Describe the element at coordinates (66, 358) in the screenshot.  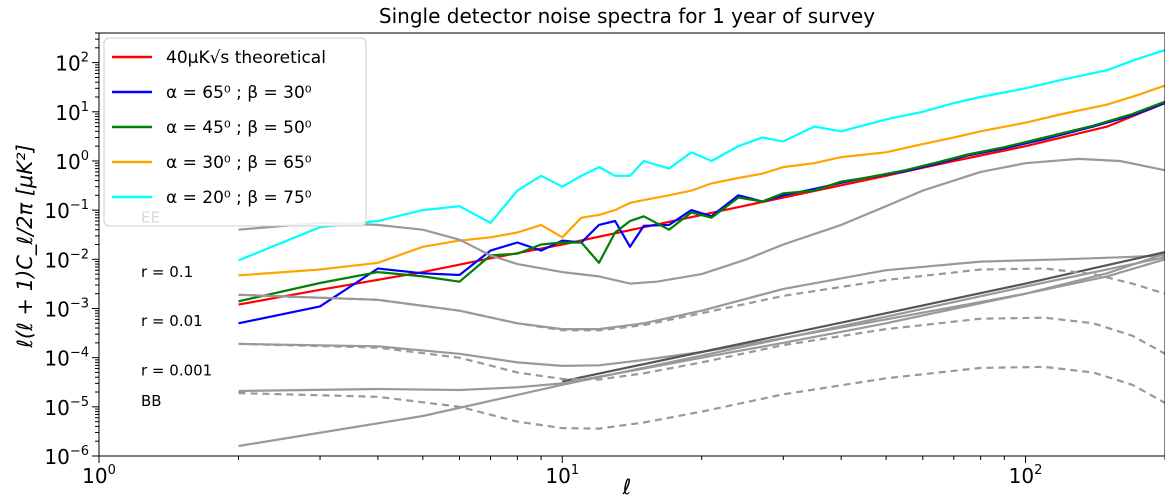
I see `y-tick-label: 10⁻⁴` at that location.